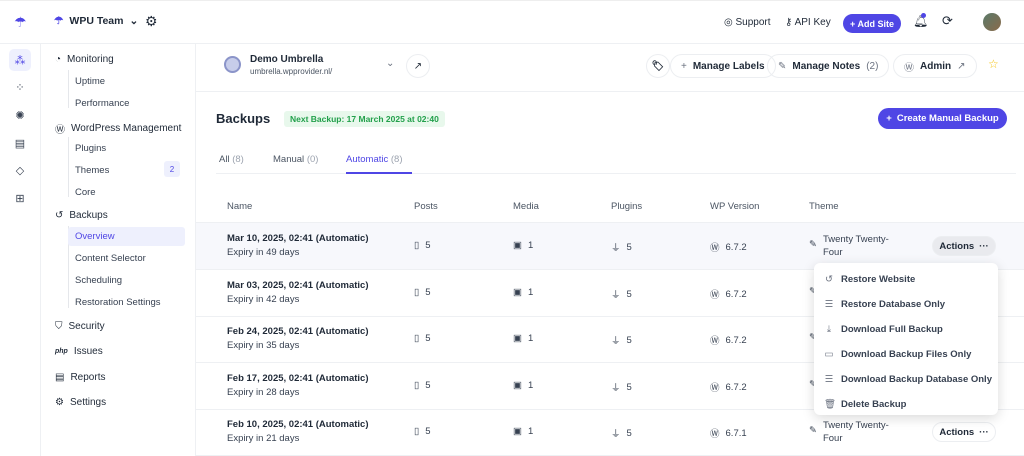 The height and width of the screenshot is (456, 1024). I want to click on nav-performance: Performance, so click(102, 103).